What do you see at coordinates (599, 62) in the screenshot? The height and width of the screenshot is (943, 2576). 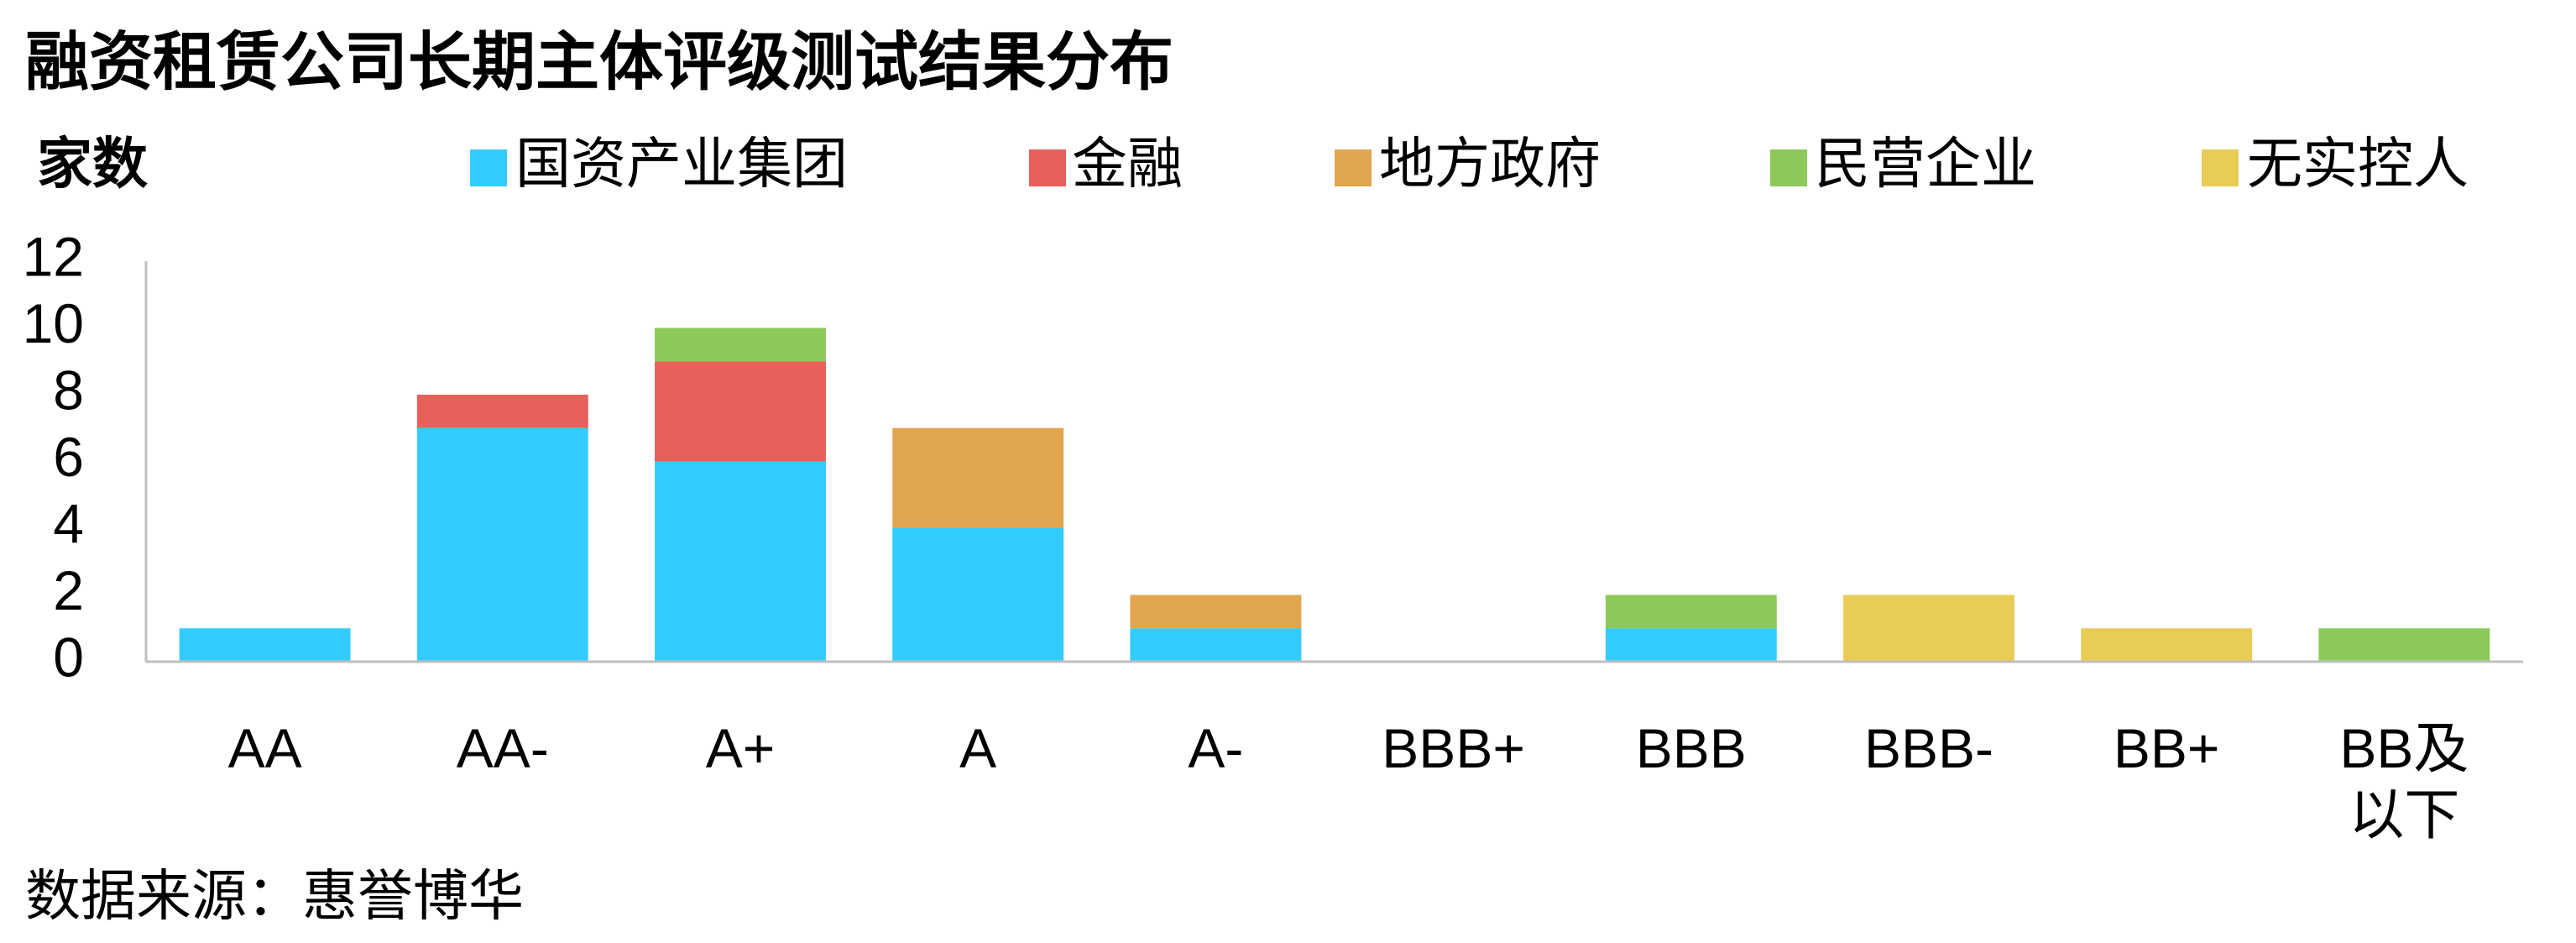 I see `chart-title: 融资租赁公司长期主体评级测试结果分布` at bounding box center [599, 62].